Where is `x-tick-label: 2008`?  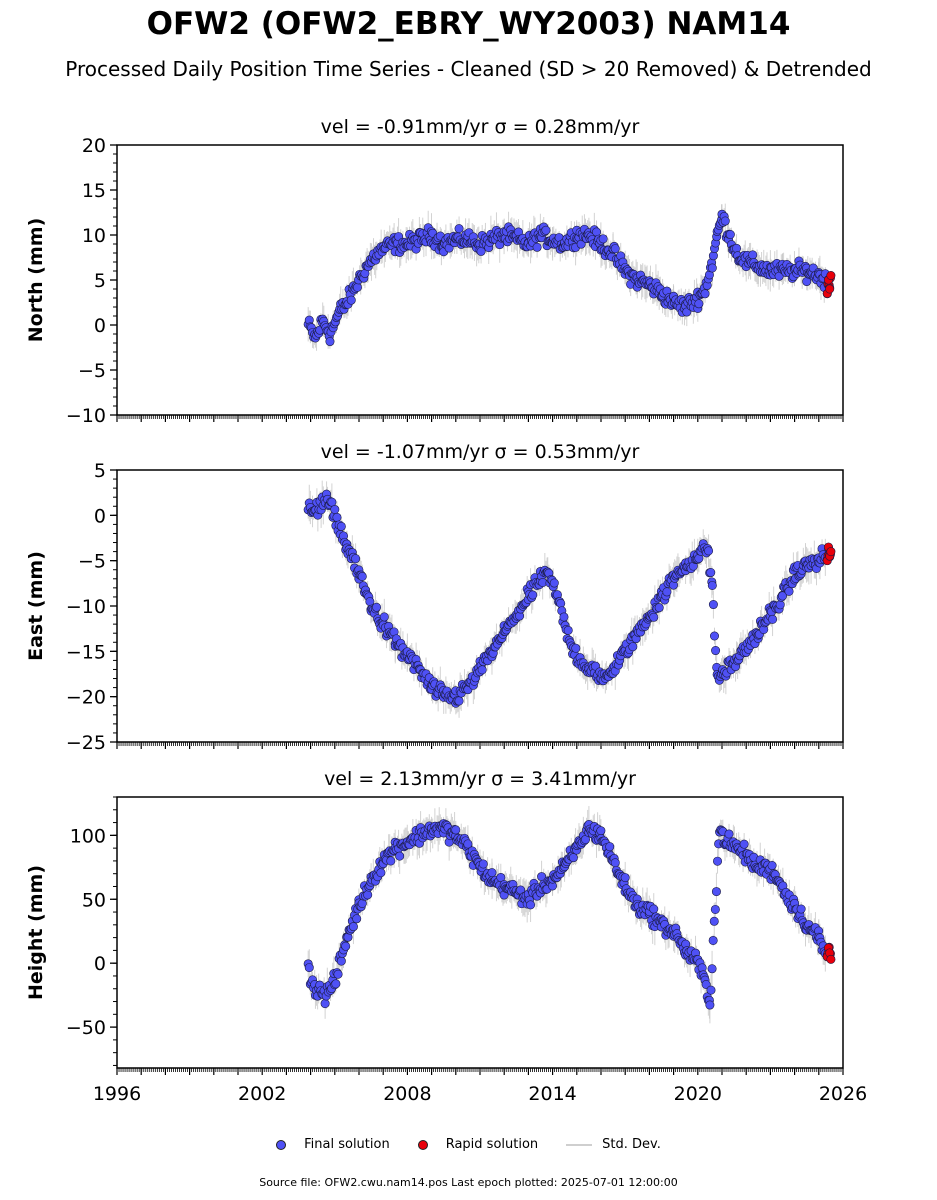
x-tick-label: 2008 is located at coordinates (407, 1094).